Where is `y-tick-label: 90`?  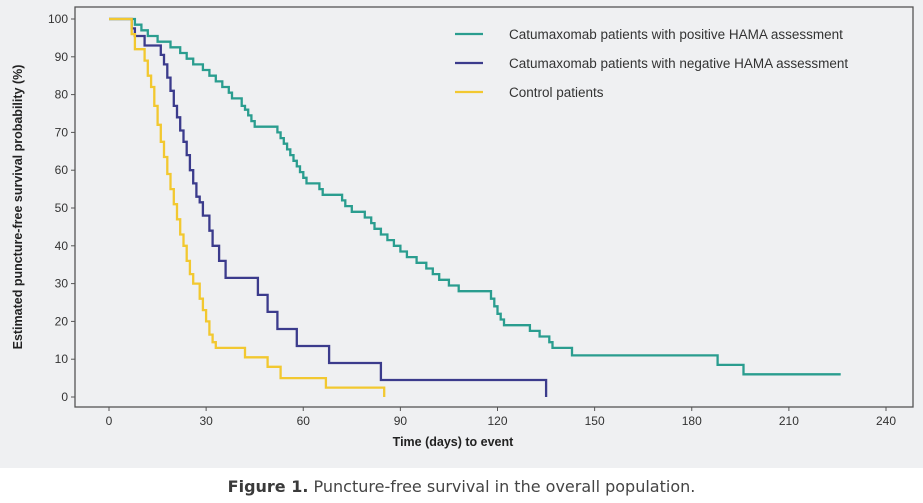 y-tick-label: 90 is located at coordinates (62, 57).